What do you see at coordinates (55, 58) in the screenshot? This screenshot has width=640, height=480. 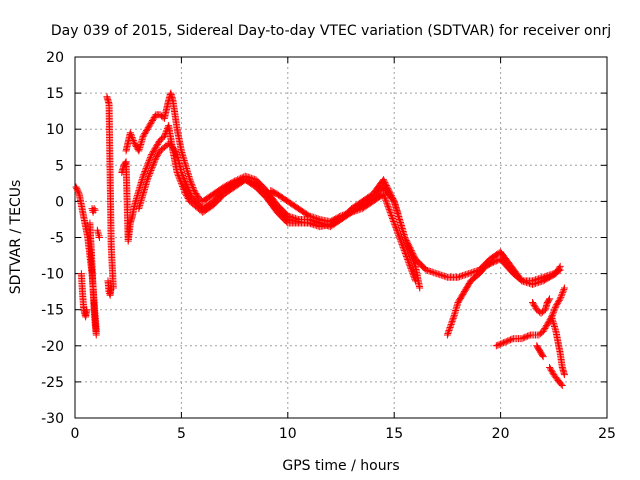 I see `y-tick-label: 20` at bounding box center [55, 58].